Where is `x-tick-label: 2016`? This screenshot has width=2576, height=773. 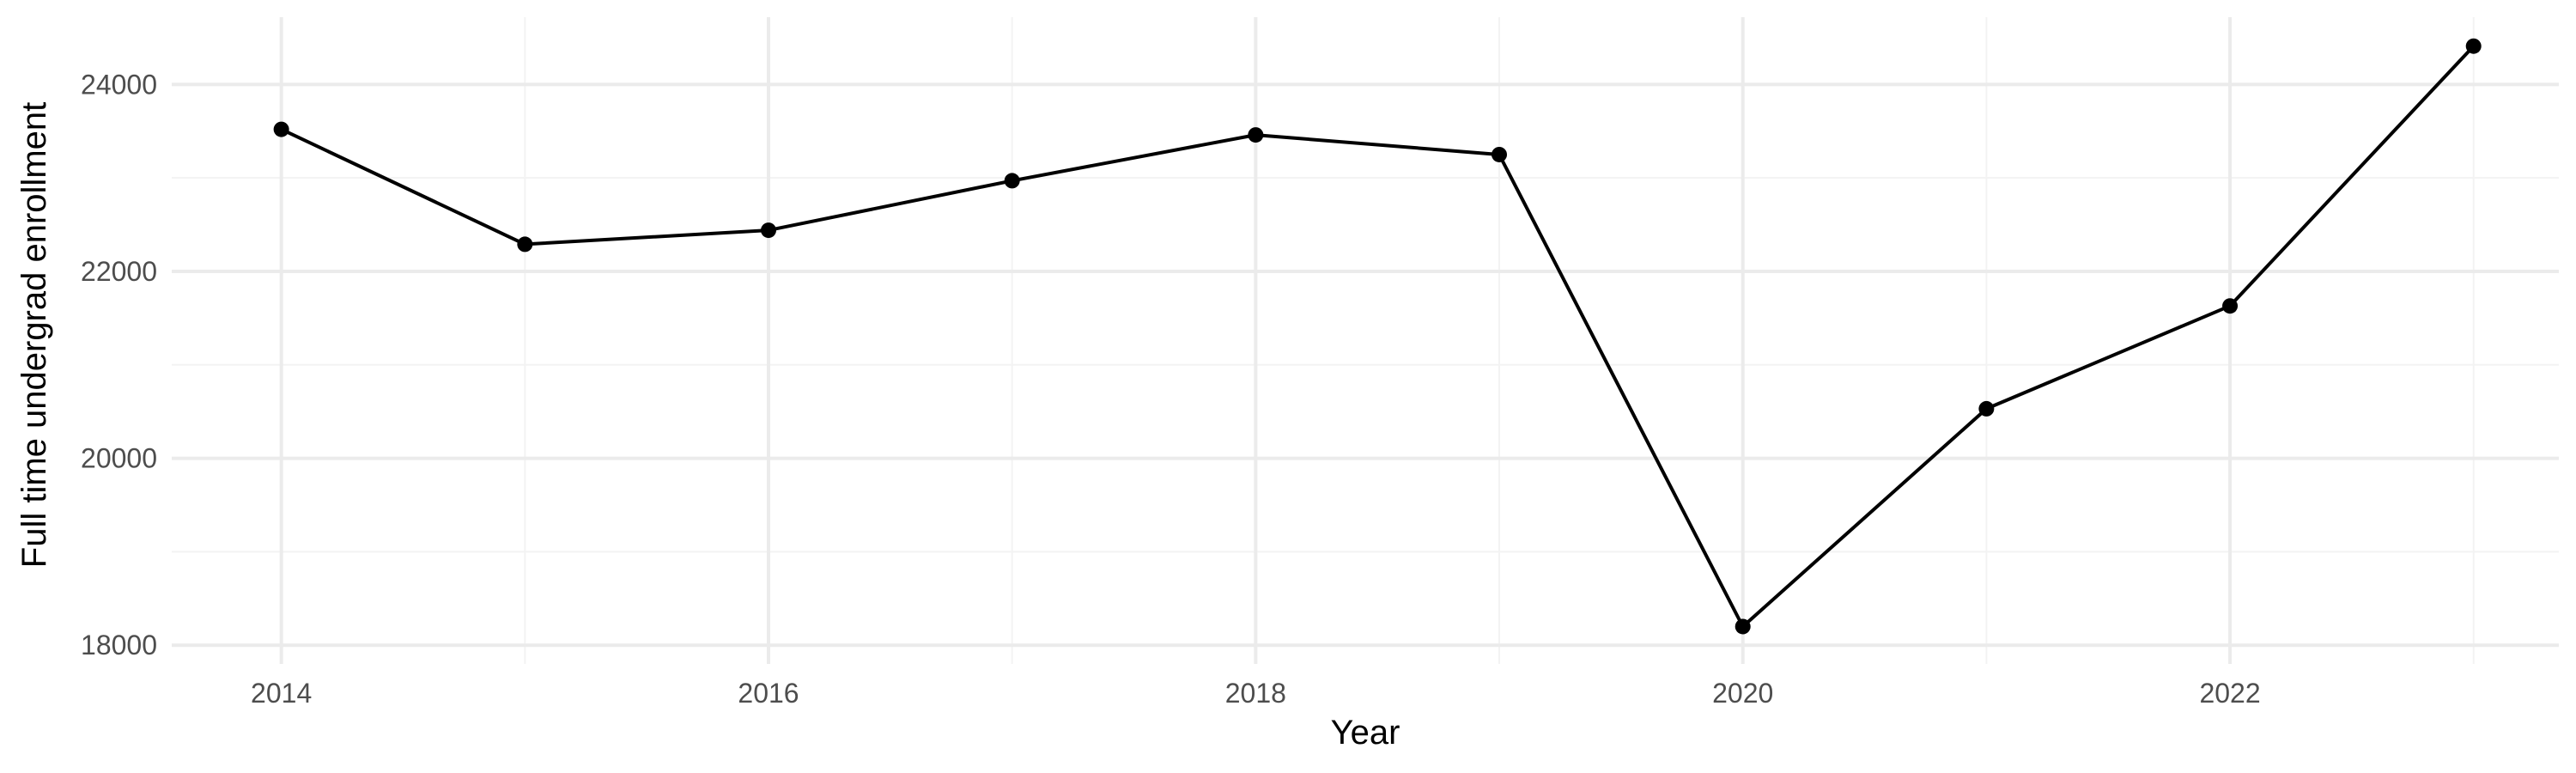
x-tick-label: 2016 is located at coordinates (768, 693).